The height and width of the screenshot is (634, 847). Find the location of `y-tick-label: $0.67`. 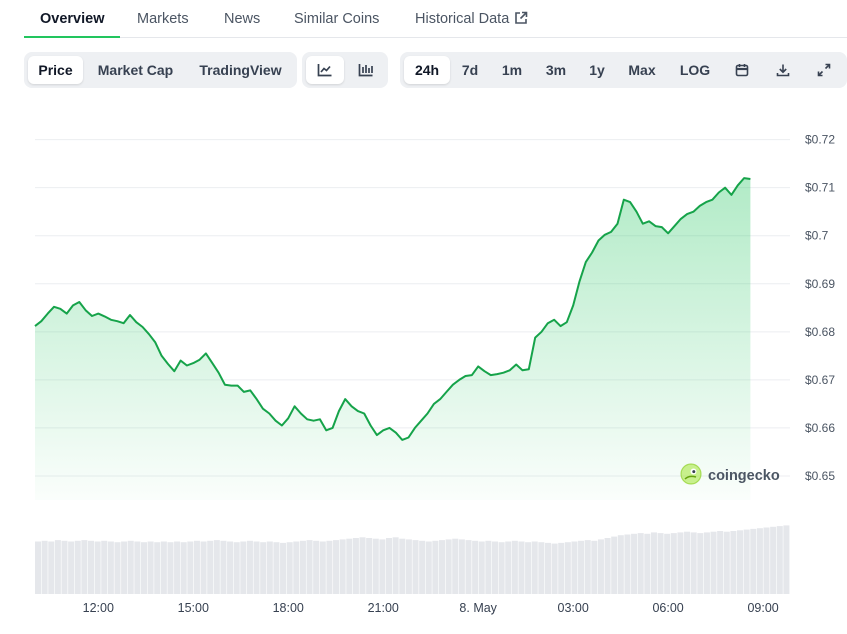

y-tick-label: $0.67 is located at coordinates (820, 380).